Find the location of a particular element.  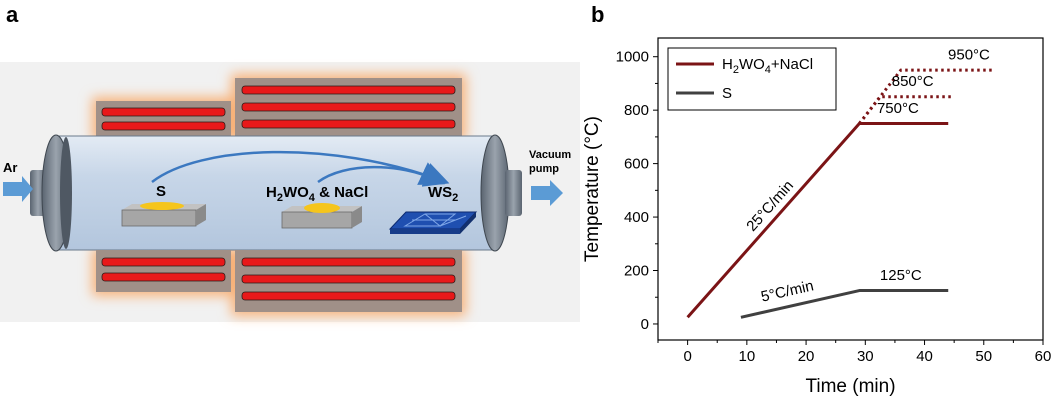

annotation-label: 850°C is located at coordinates (913, 81).